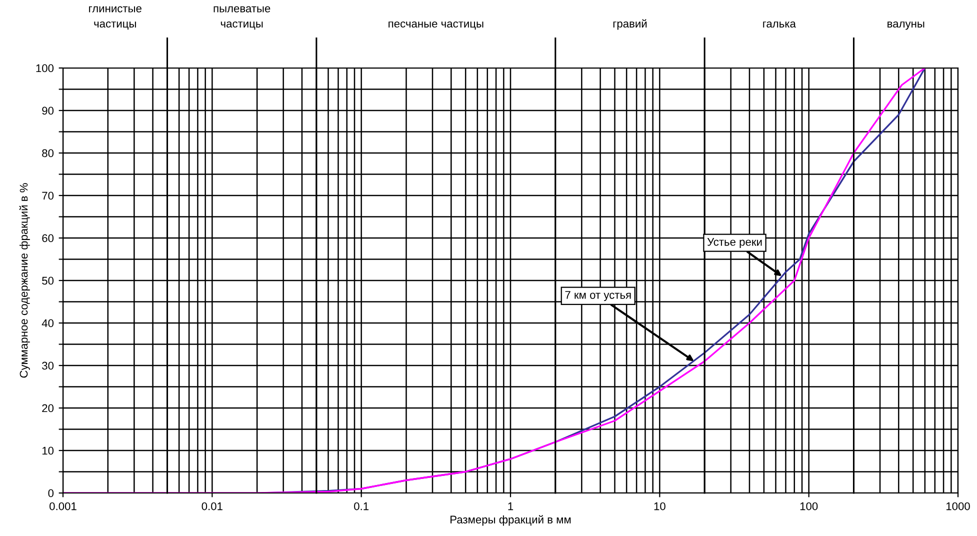 This screenshot has height=536, width=977. What do you see at coordinates (24, 280) in the screenshot?
I see `y-axis-title: Суммарное содержание фракций в %` at bounding box center [24, 280].